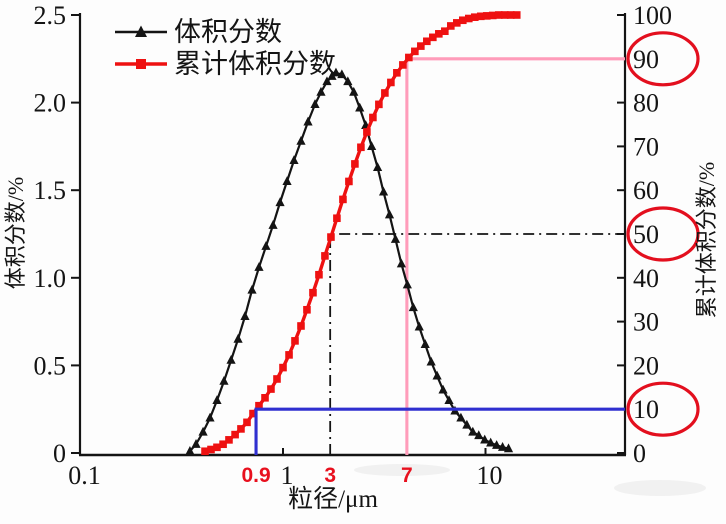 The height and width of the screenshot is (524, 726). What do you see at coordinates (646, 278) in the screenshot?
I see `right-tick-label: 40` at bounding box center [646, 278].